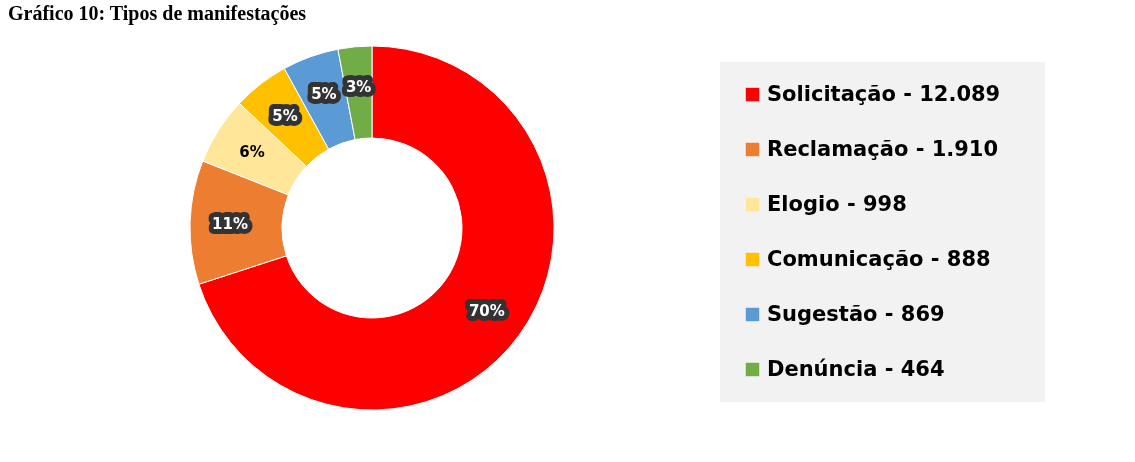 The height and width of the screenshot is (462, 1135). What do you see at coordinates (856, 313) in the screenshot?
I see `legend-label: Sugestão - 869` at bounding box center [856, 313].